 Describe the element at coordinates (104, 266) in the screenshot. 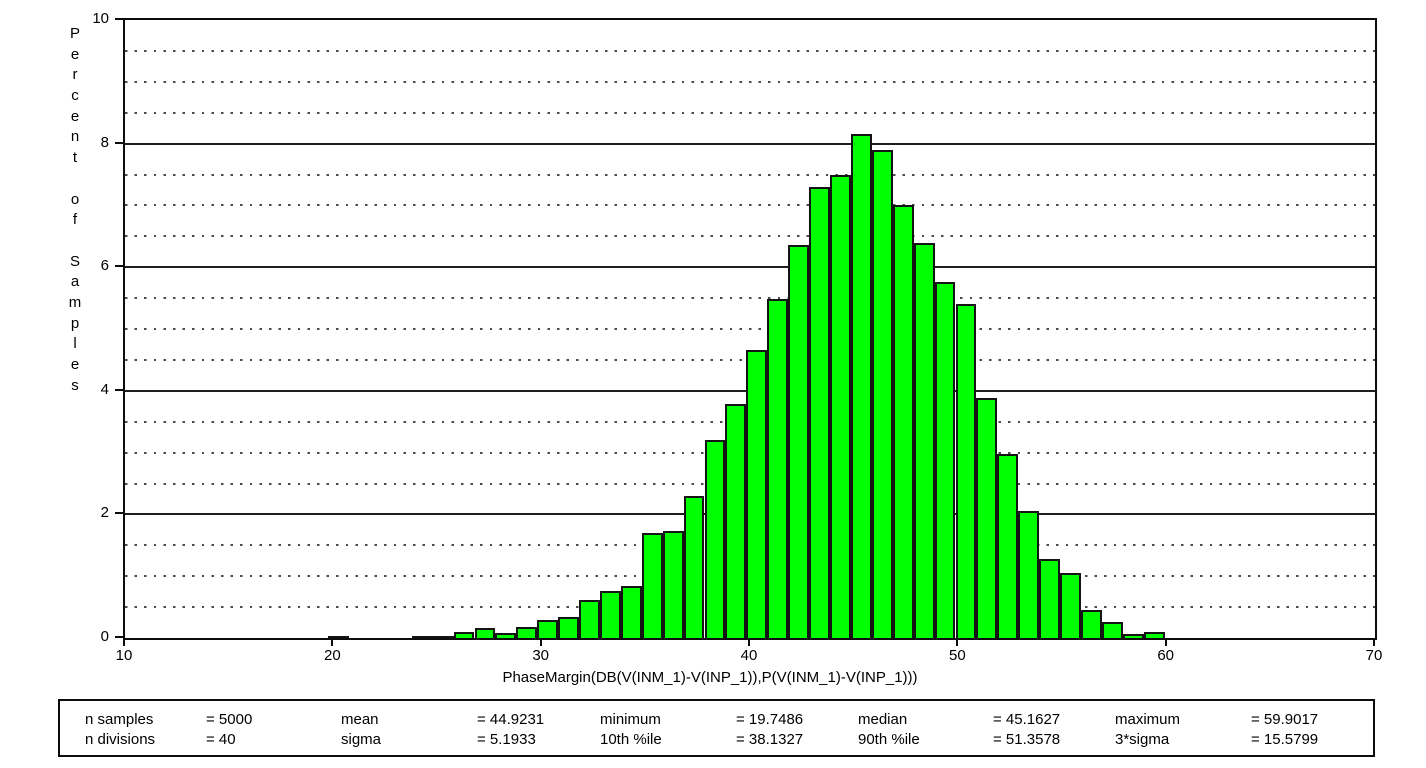

I see `y-tick-label: 6` at that location.